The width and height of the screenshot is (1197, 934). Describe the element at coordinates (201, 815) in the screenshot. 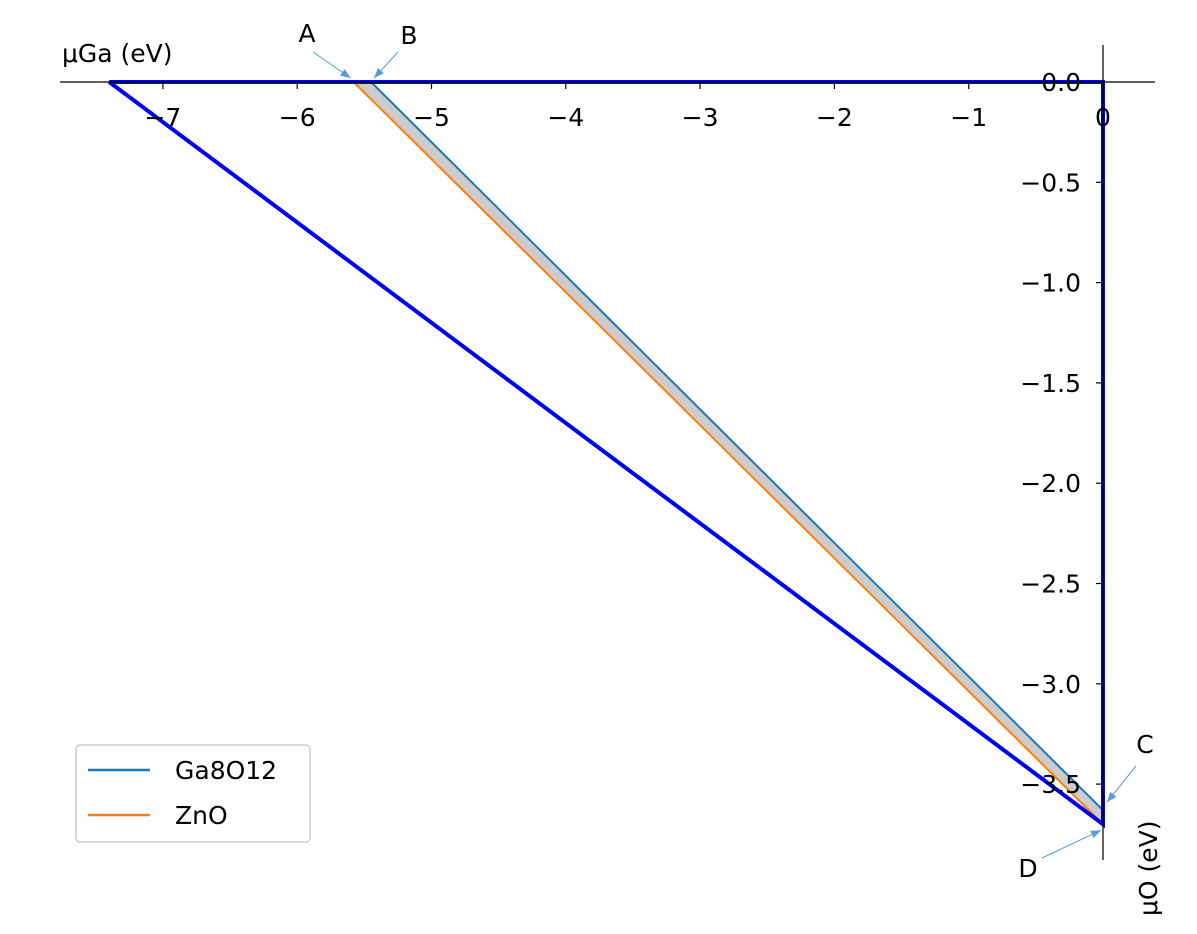

I see `legend-label-zno: ZnO` at that location.